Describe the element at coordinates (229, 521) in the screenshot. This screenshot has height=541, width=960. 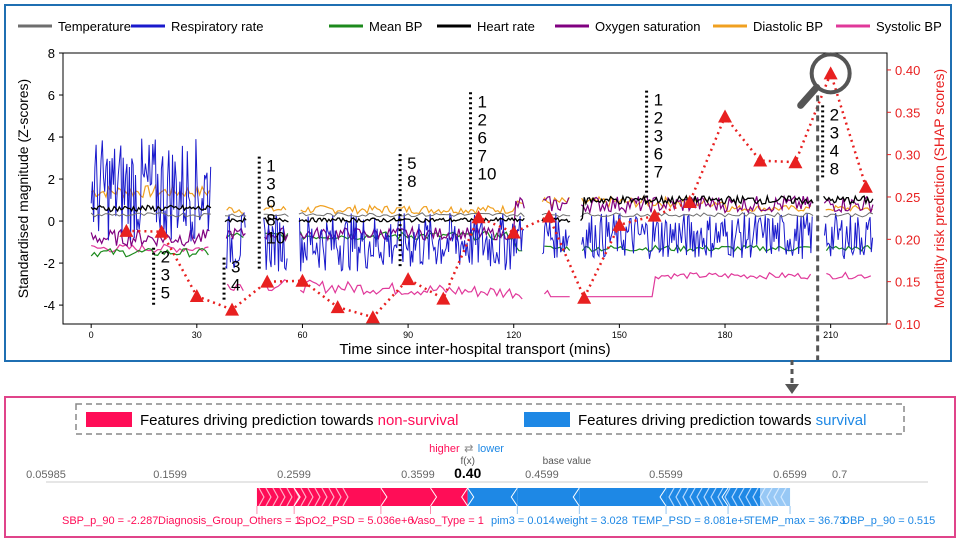
I see `positive-feature-label: Diagnosis_Group_Others = 1` at that location.